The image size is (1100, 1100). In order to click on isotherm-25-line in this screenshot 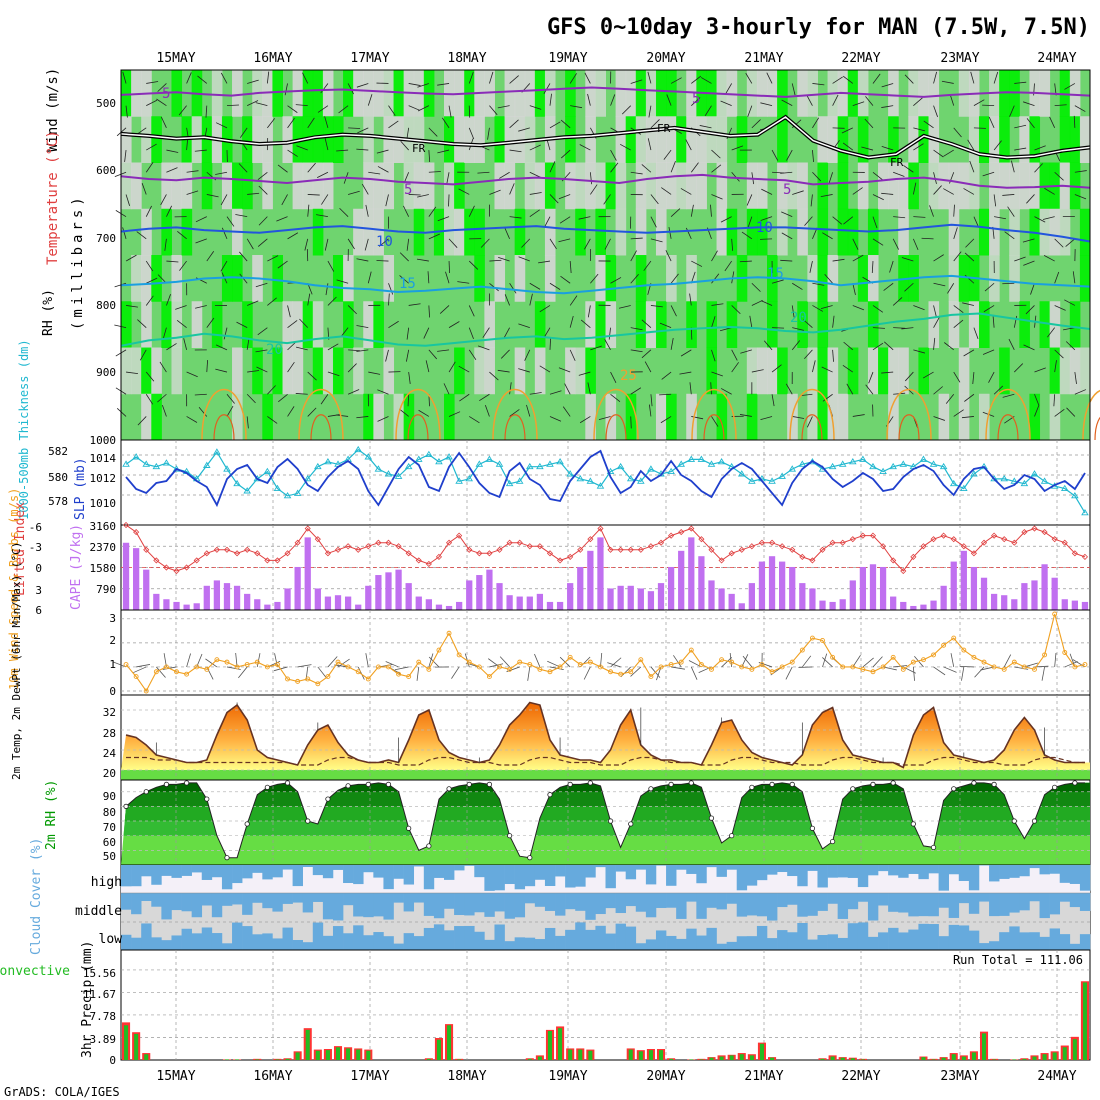, I will do `click(616, 414)`.